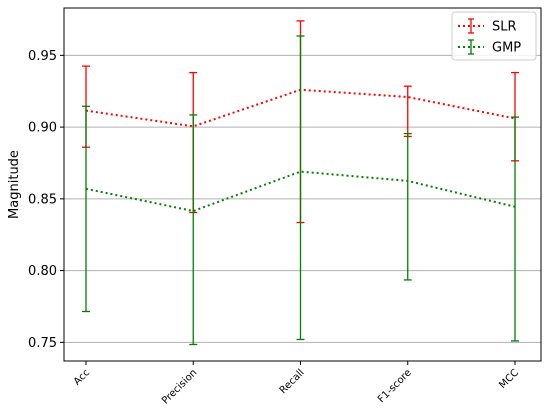 This screenshot has width=550, height=417. I want to click on x-axis-ticks: Acc Precision Recall F1-score MCC, so click(296, 384).